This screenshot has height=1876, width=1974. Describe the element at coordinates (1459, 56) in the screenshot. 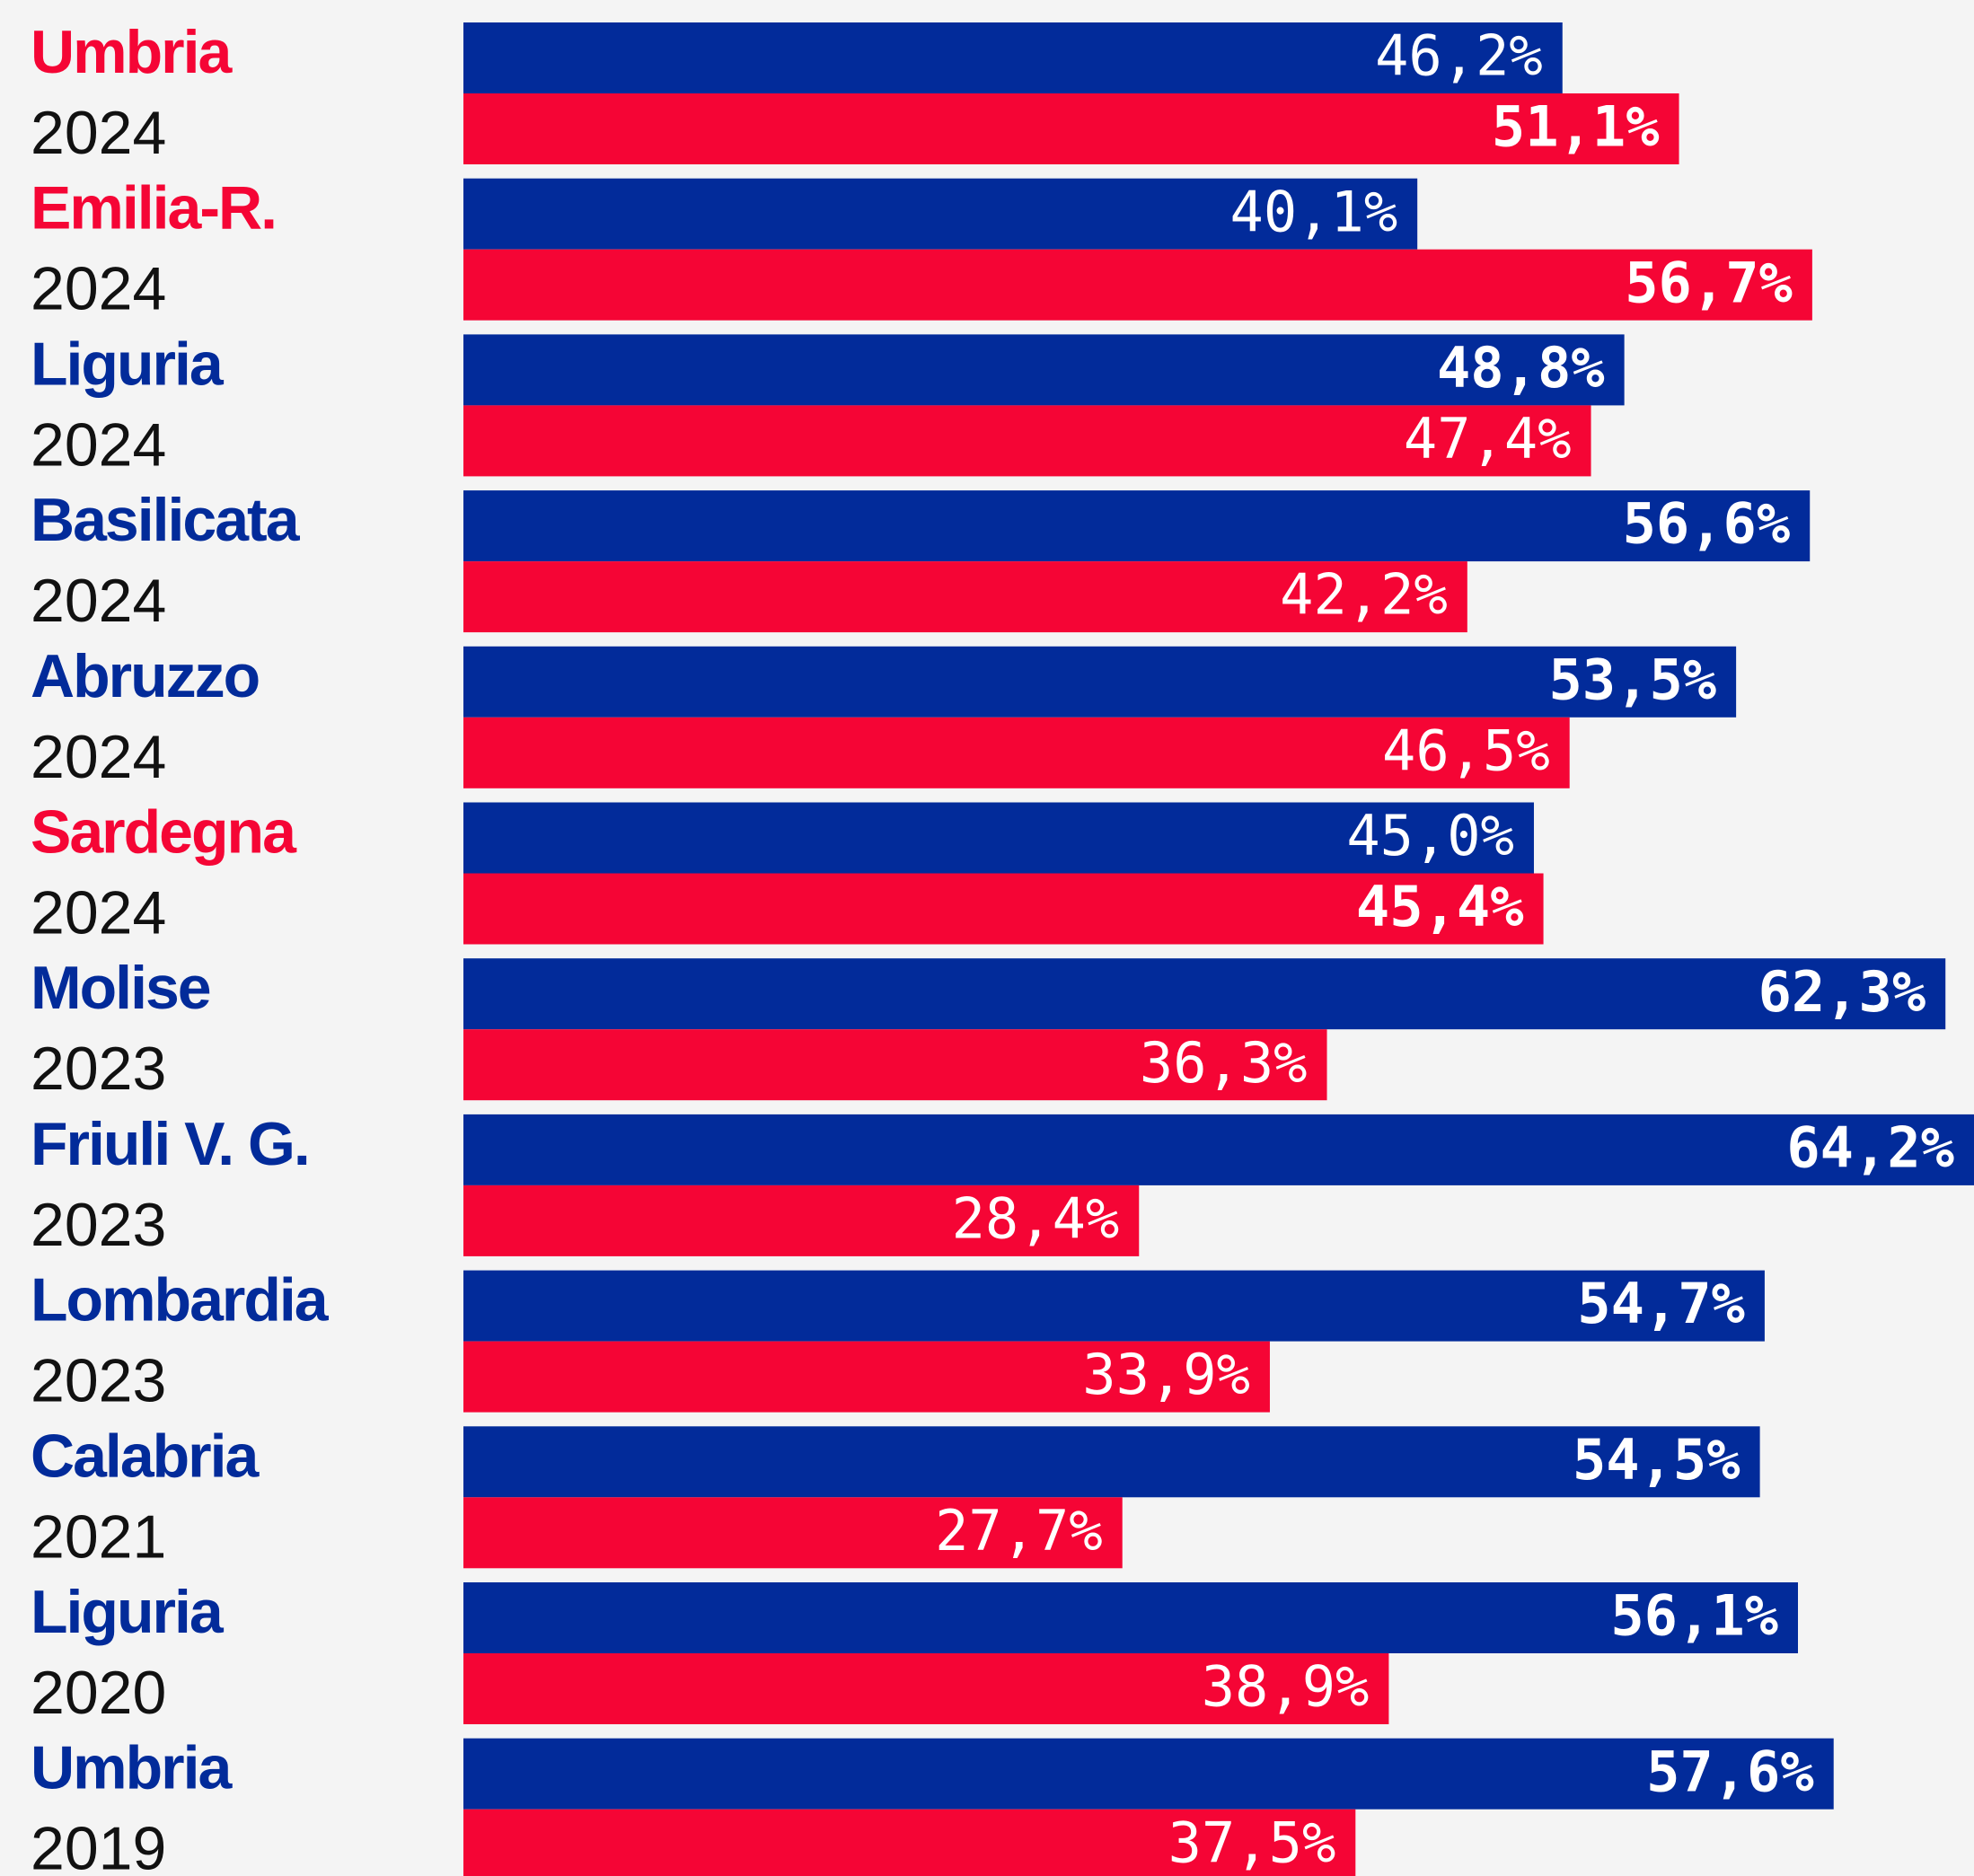

I see `value-label: 46,2%` at that location.